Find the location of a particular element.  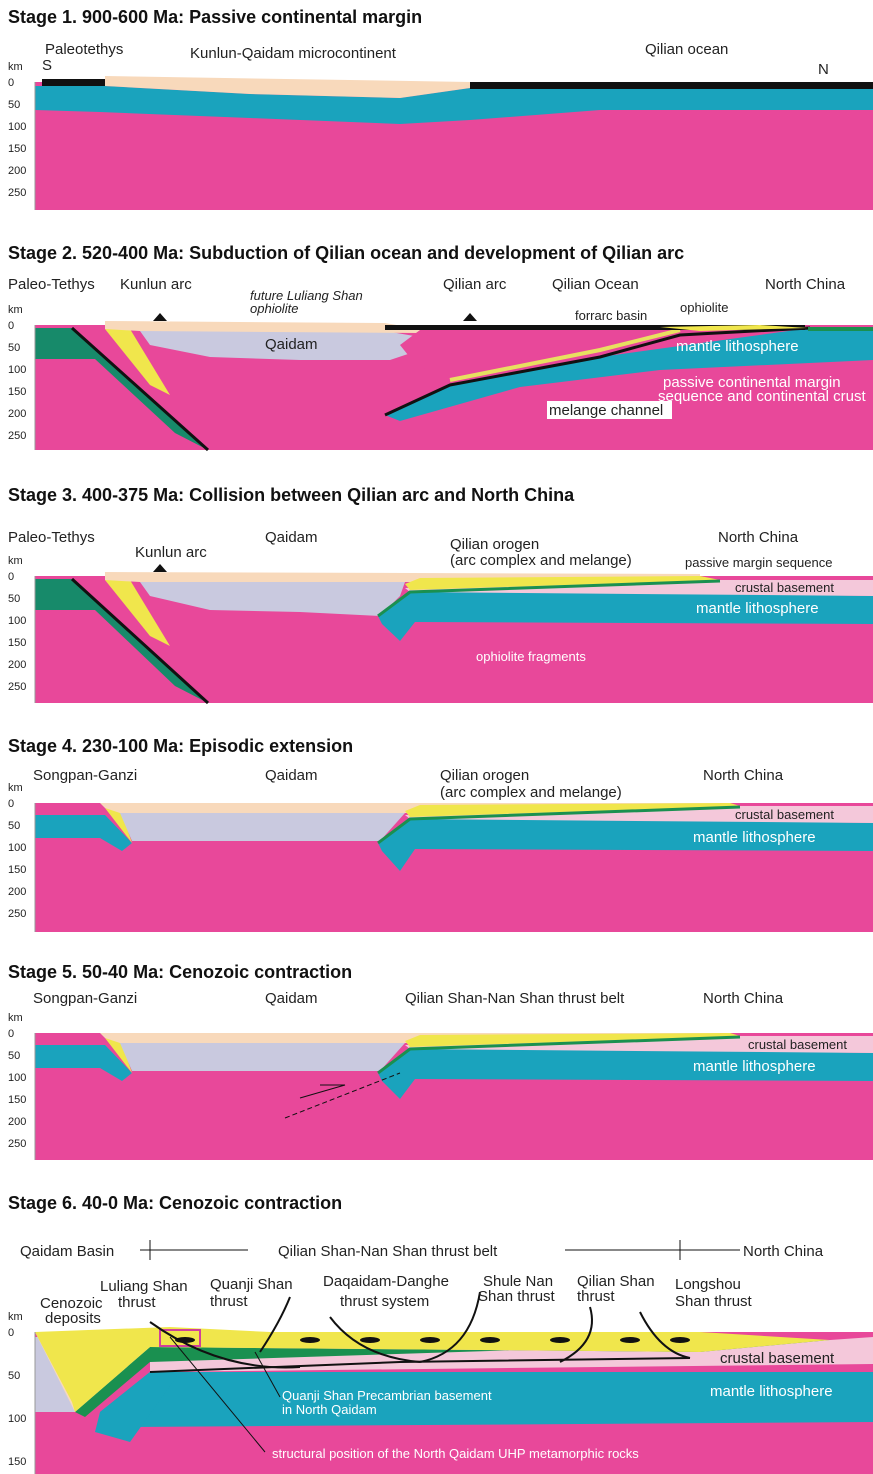

depth-label: 250 is located at coordinates (17, 436).